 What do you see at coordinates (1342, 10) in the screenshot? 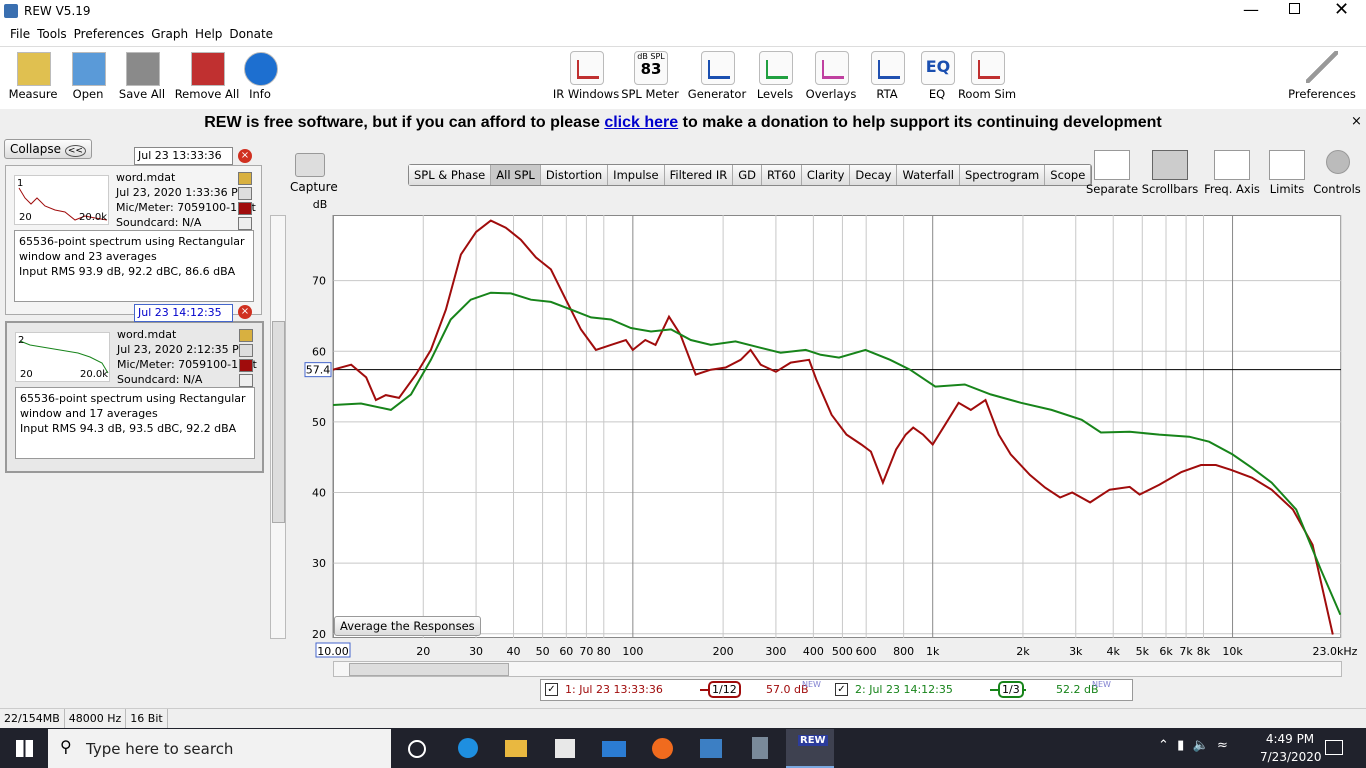
I see `close-button: ✕` at bounding box center [1342, 10].